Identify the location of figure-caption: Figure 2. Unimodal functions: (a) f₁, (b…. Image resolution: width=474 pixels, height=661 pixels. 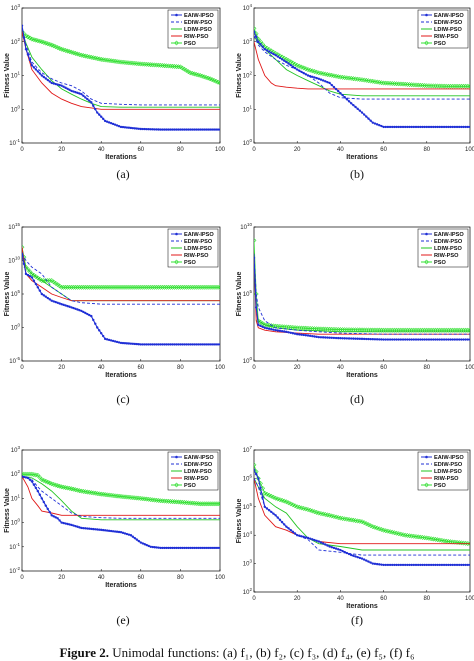
(237, 653).